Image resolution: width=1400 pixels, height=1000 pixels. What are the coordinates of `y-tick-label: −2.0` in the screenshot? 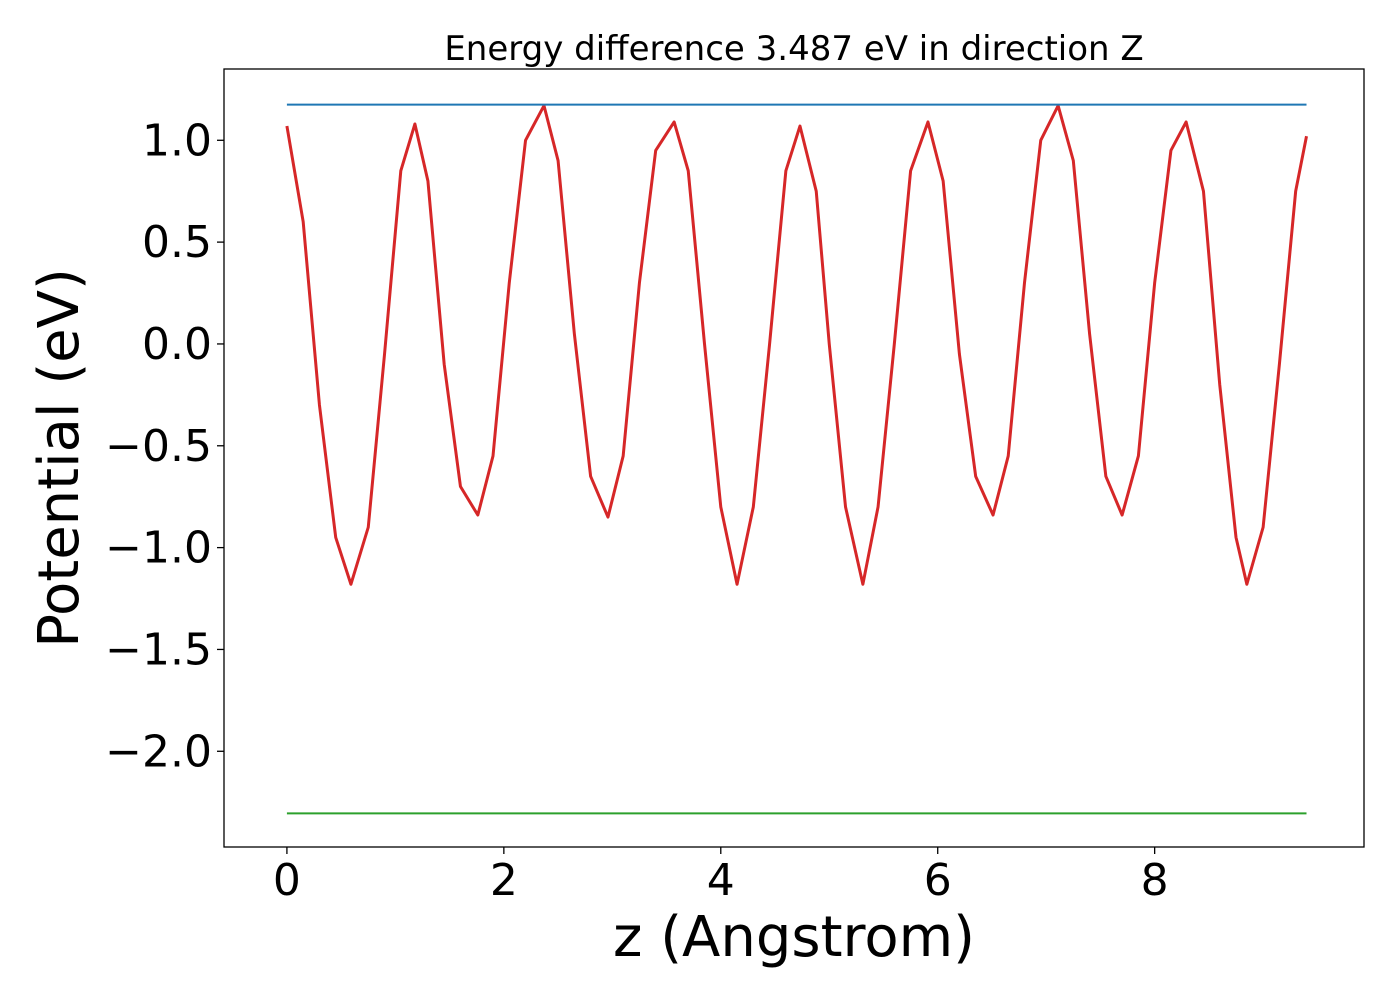 It's located at (158, 751).